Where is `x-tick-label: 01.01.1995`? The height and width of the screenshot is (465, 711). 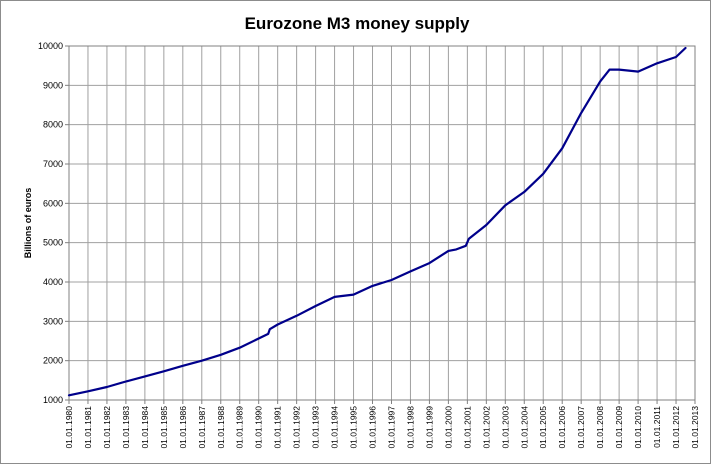 x-tick-label: 01.01.1995 is located at coordinates (354, 427).